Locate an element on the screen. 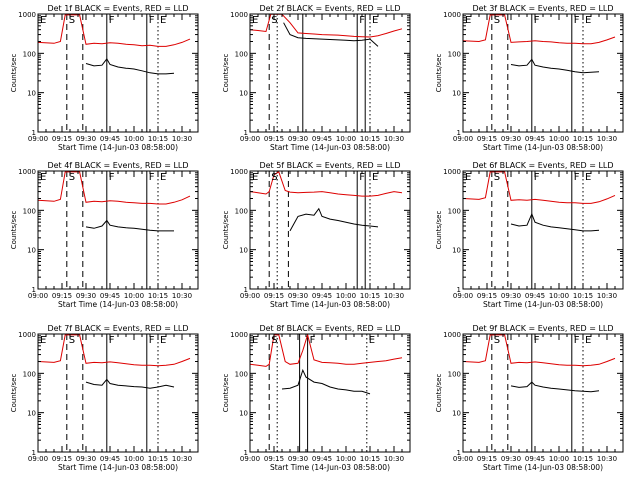 Image resolution: width=640 pixels, height=480 pixels. chart-title: Det 4f BLACK = Events, RED = LLD is located at coordinates (117, 165).